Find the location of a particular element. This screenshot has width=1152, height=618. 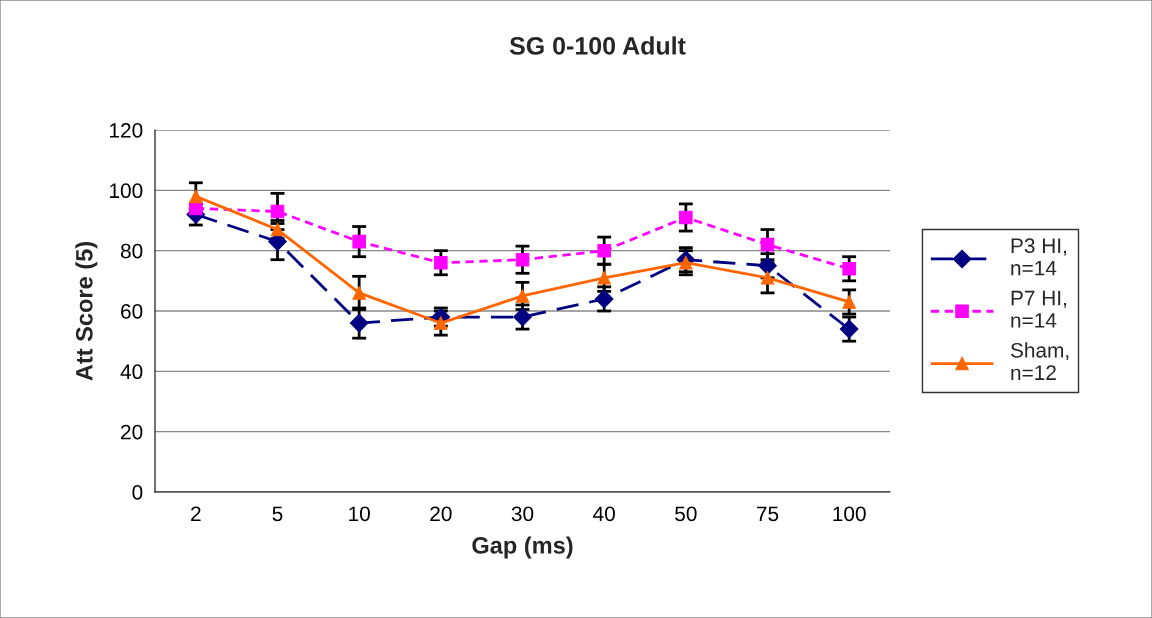

x-tick-label: 5 is located at coordinates (277, 514).